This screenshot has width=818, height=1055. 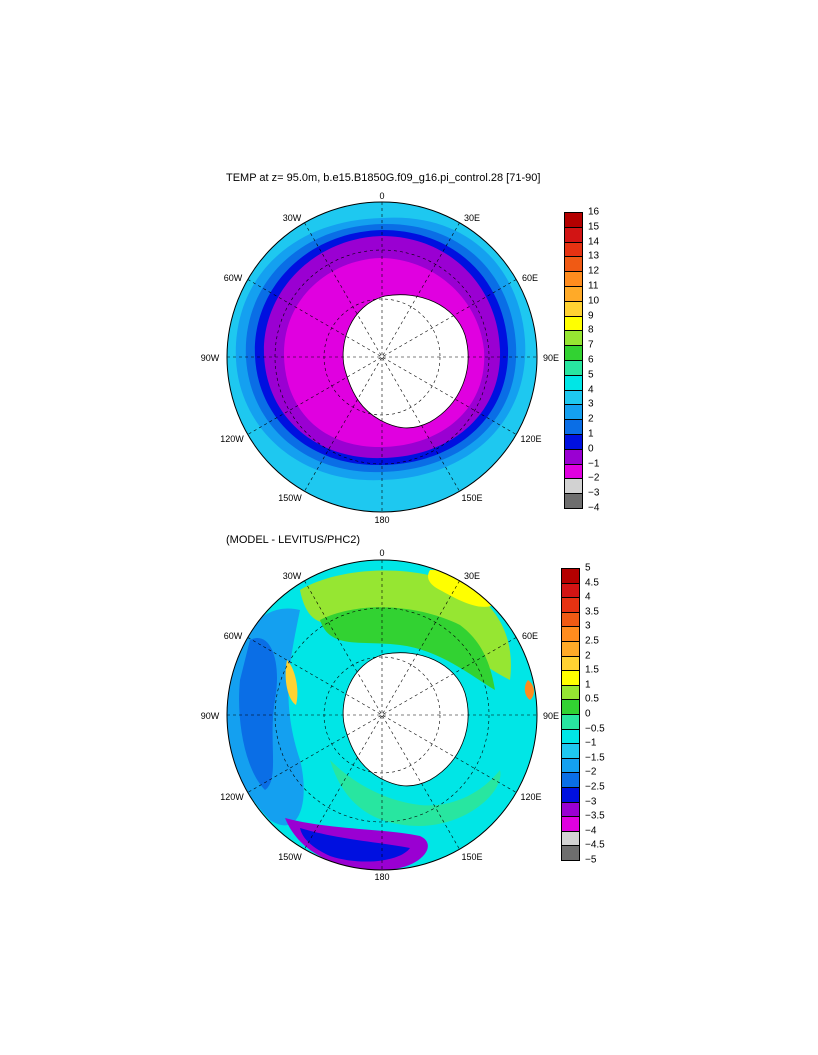 I want to click on panel1-lon-60w: 60W, so click(x=233, y=278).